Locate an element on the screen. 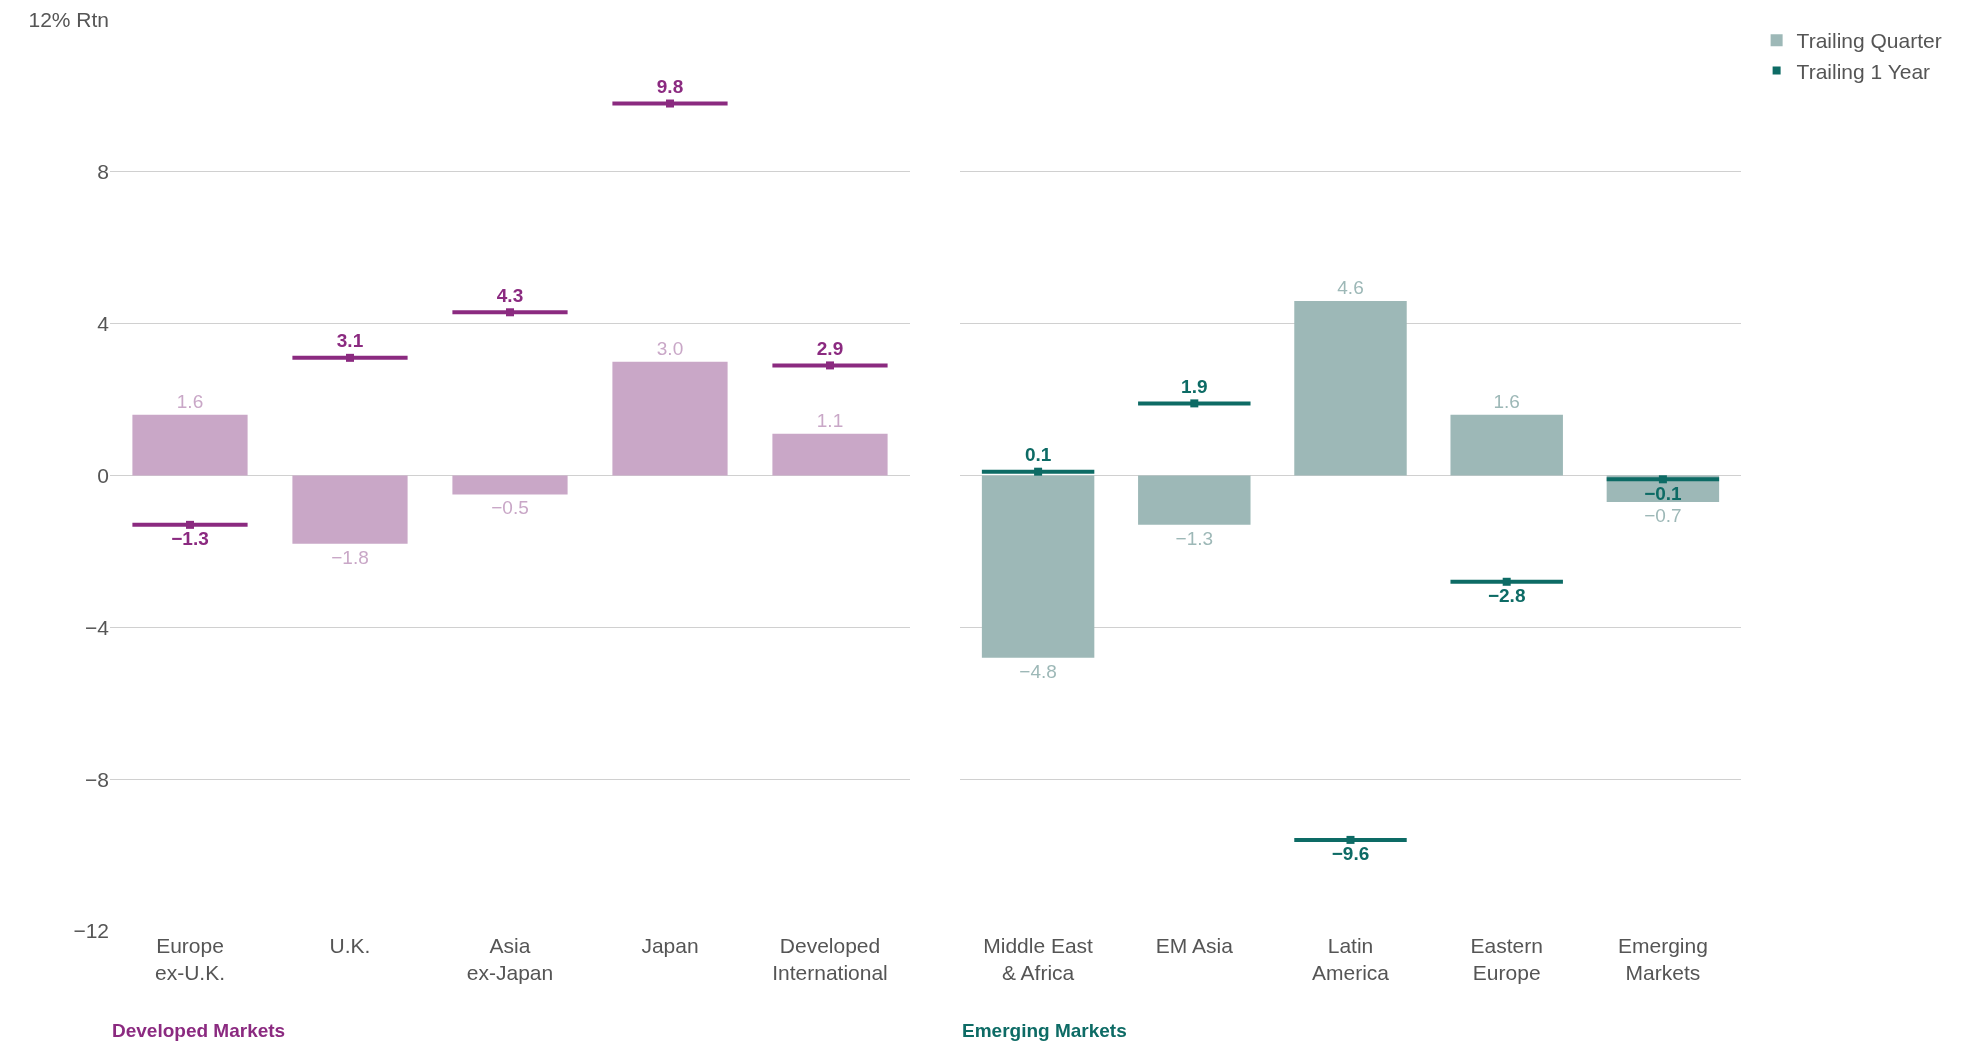 The height and width of the screenshot is (1061, 1969). data-label: −0.7 is located at coordinates (1663, 516).